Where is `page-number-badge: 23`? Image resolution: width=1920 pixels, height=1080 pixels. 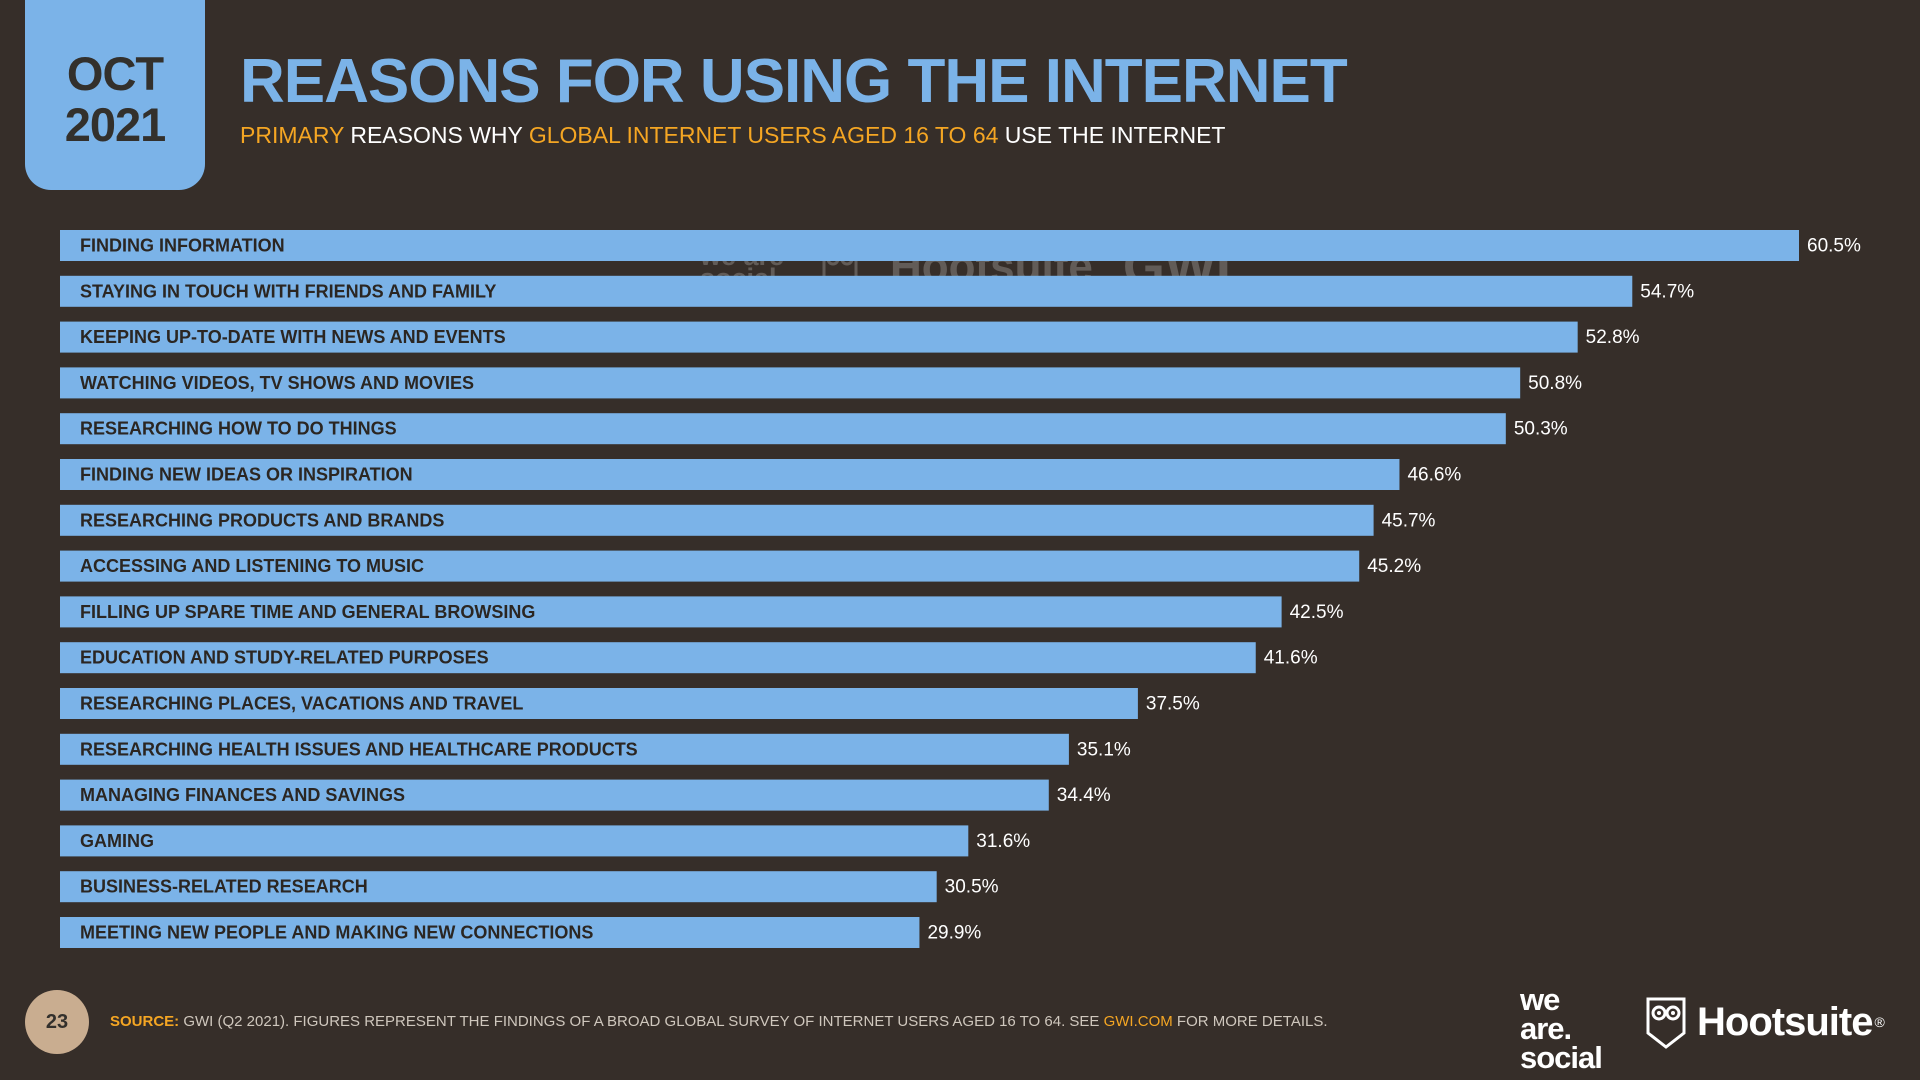 page-number-badge: 23 is located at coordinates (57, 1022).